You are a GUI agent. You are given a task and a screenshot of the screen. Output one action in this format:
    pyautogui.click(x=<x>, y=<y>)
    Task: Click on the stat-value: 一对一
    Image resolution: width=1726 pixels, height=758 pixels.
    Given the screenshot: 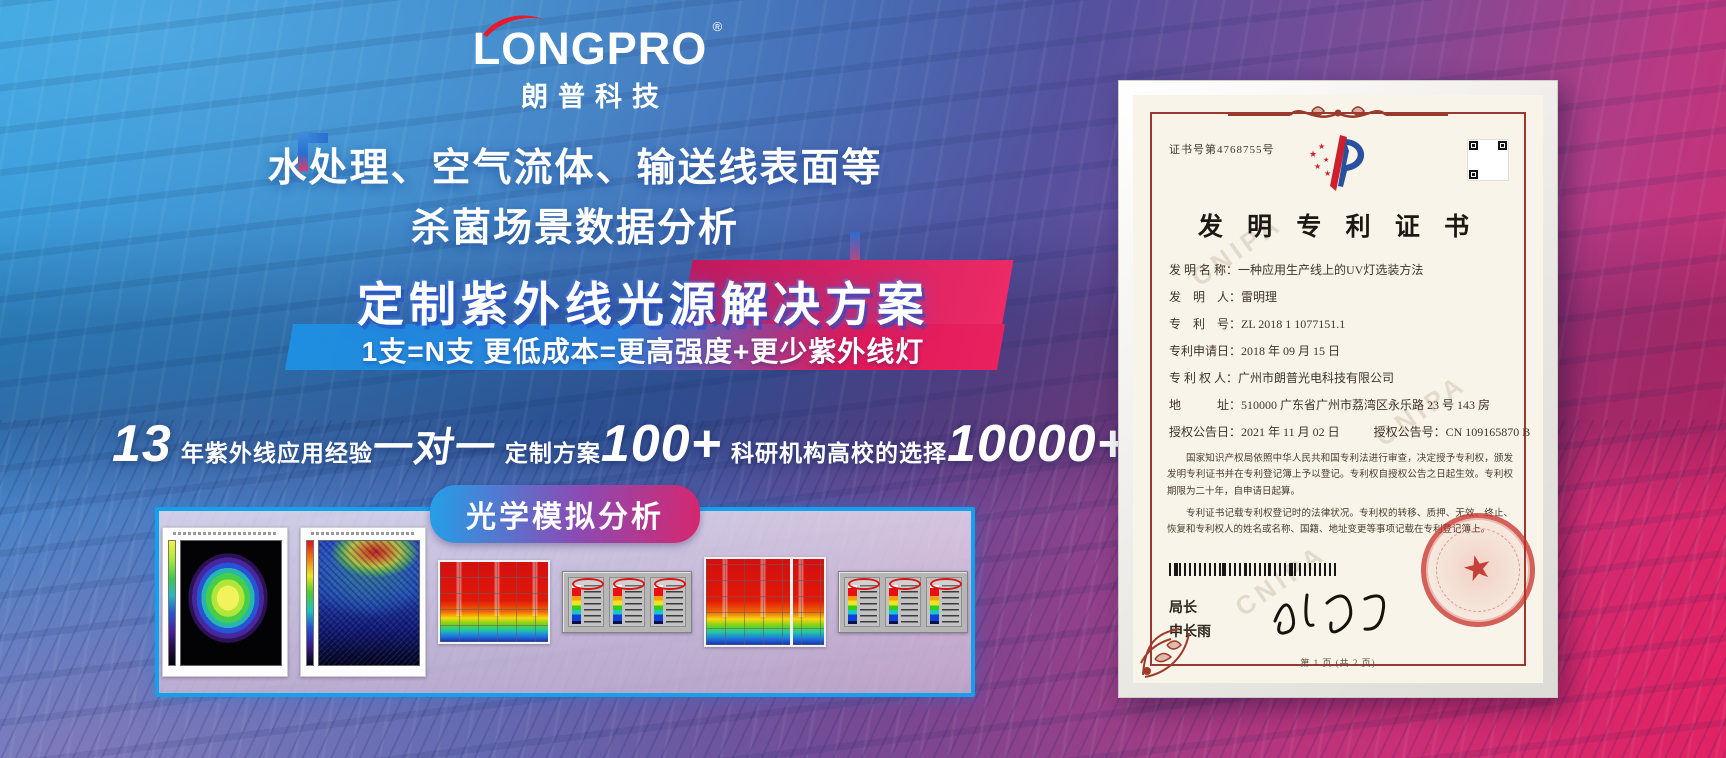 What is the action you would take?
    pyautogui.click(x=434, y=448)
    